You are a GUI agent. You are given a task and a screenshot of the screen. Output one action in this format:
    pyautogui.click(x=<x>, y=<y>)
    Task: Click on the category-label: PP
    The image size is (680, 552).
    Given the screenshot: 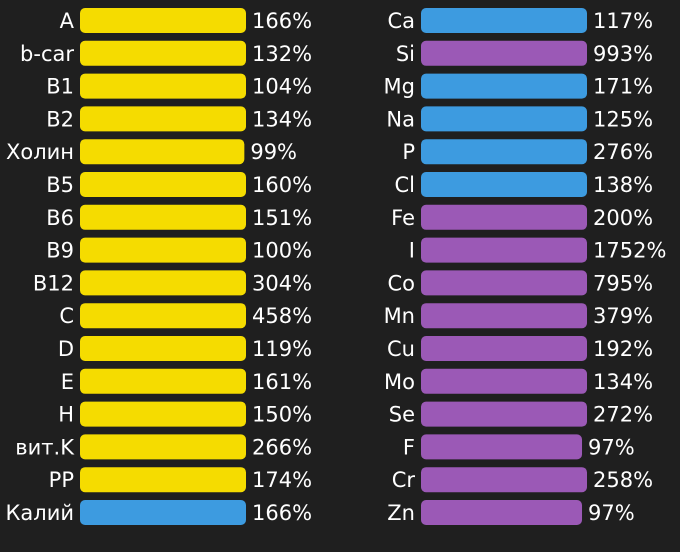 What is the action you would take?
    pyautogui.click(x=61, y=480)
    